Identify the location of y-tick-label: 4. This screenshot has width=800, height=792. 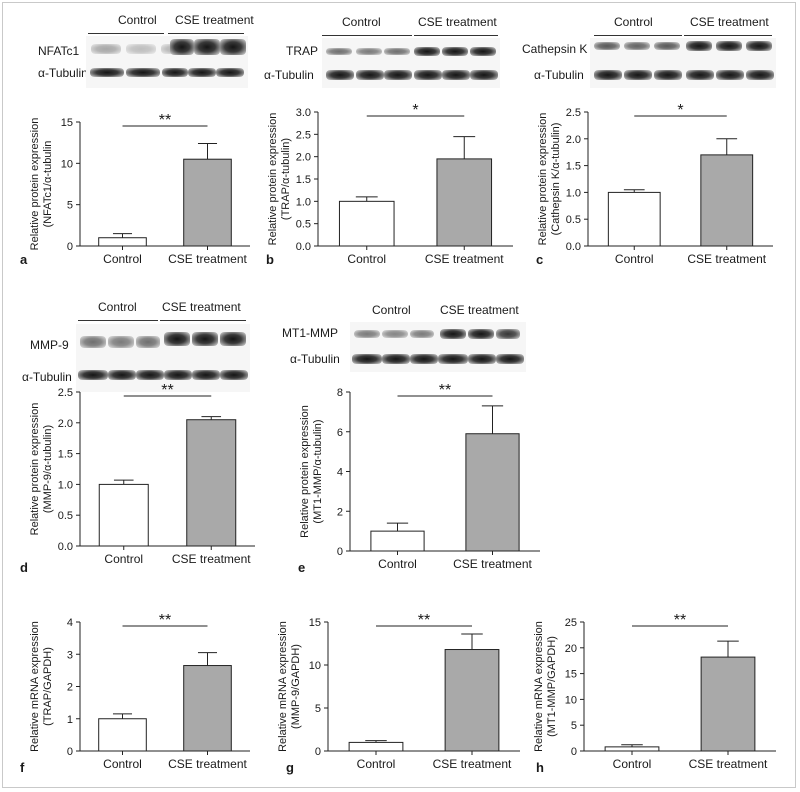
(70, 623).